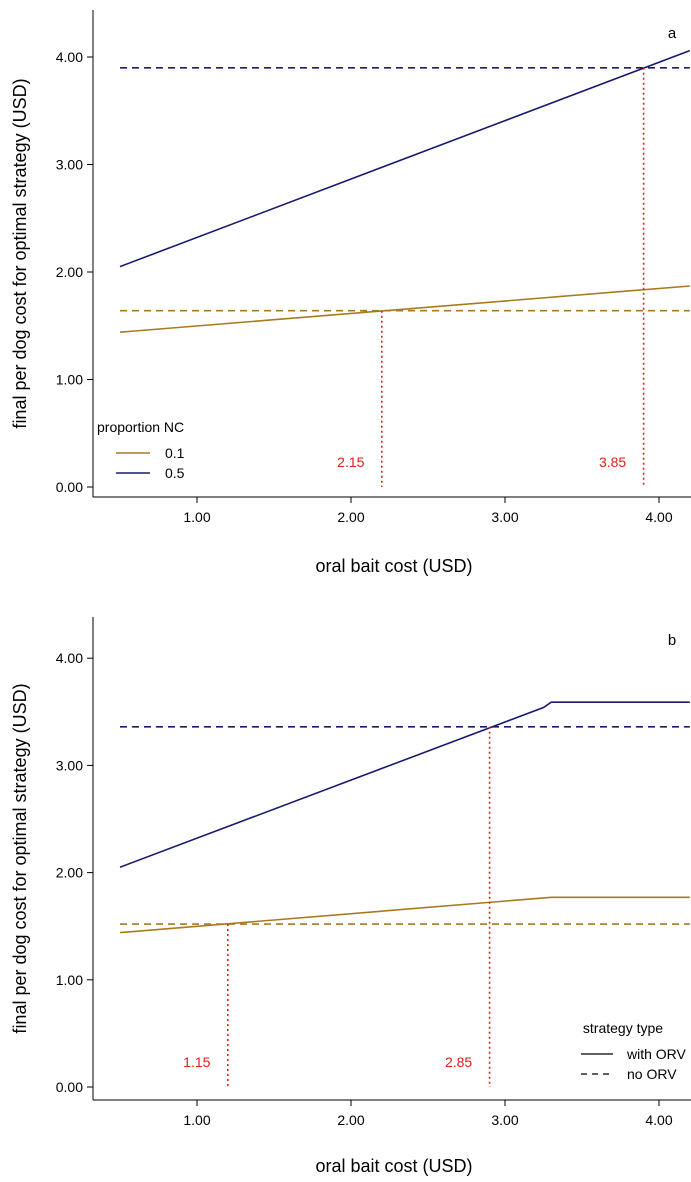 The image size is (691, 1182). Describe the element at coordinates (672, 33) in the screenshot. I see `panel-letter: a` at that location.